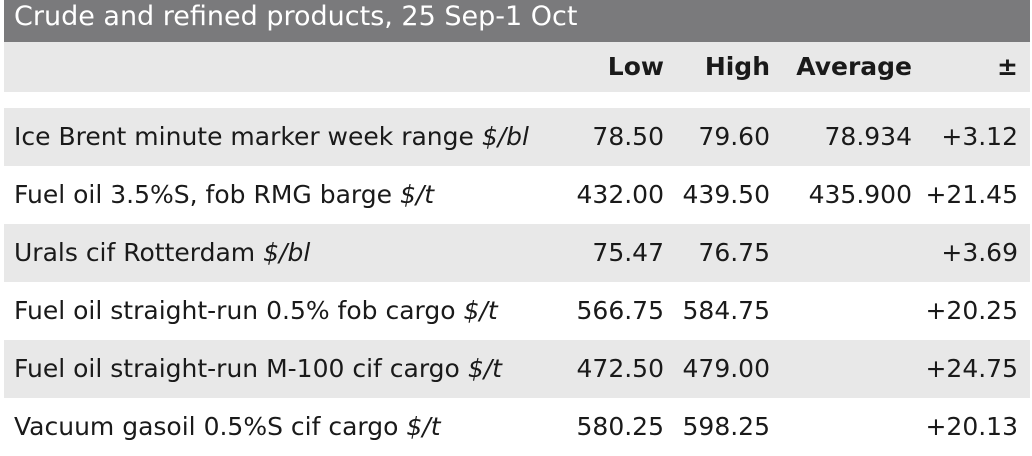  What do you see at coordinates (256, 310) in the screenshot?
I see `product-name: Fuel oil straight-run 0.5% fob cargo $/t` at bounding box center [256, 310].